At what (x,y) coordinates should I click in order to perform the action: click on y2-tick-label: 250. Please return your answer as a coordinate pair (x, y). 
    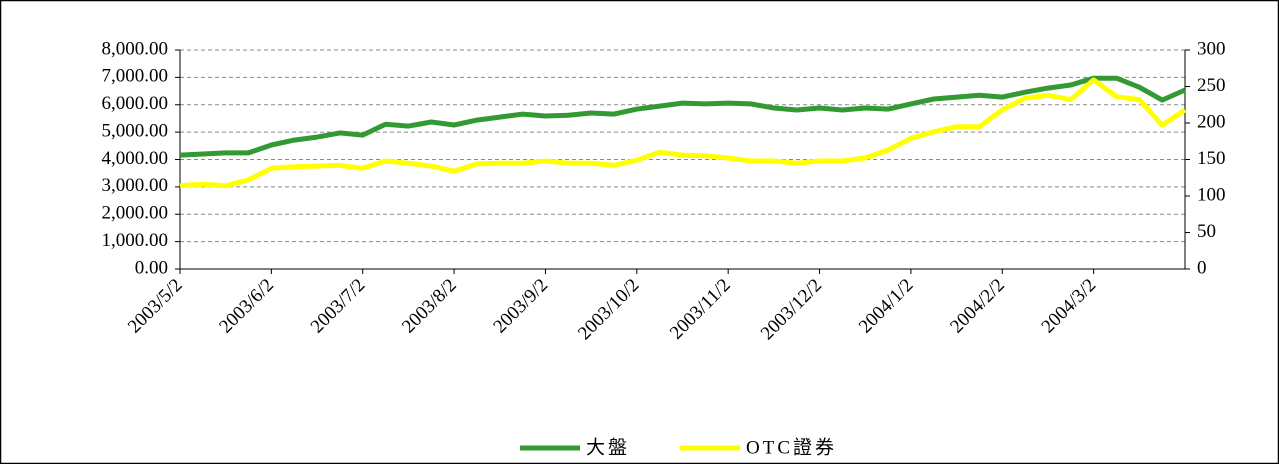
    Looking at the image, I should click on (1211, 85).